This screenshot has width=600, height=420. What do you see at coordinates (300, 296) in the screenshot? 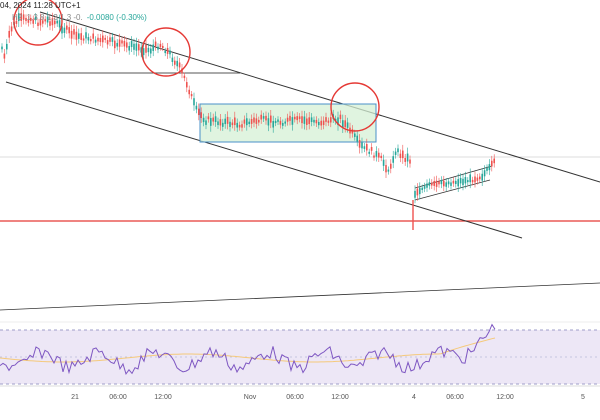
I see `long-trendline` at bounding box center [300, 296].